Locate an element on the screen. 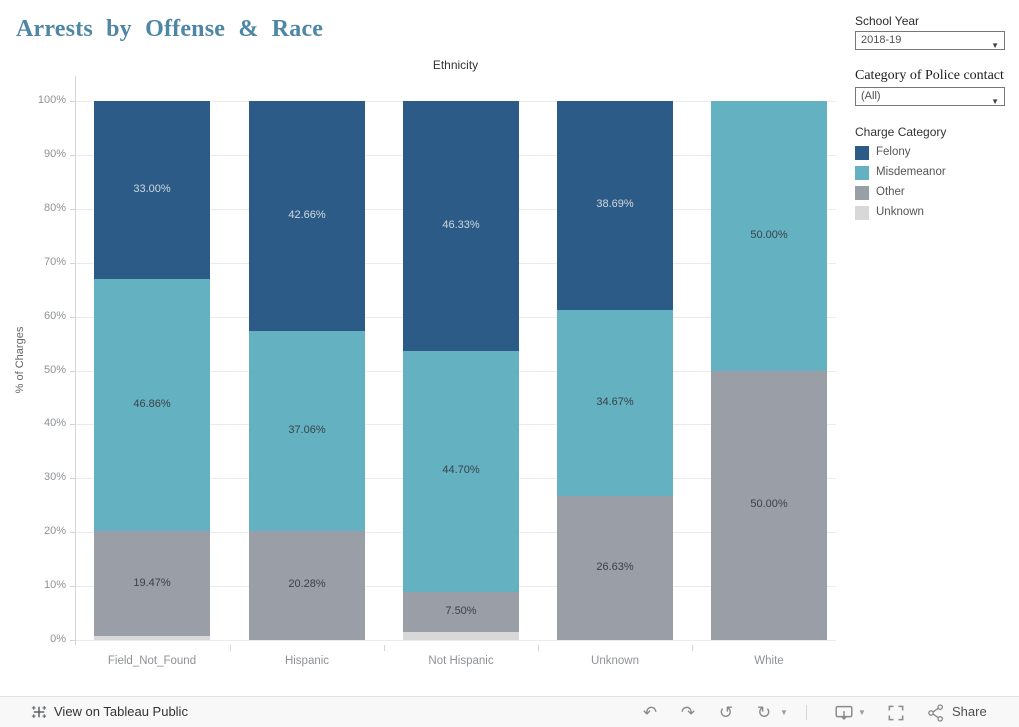  bar-segment-misdemeanor-white: 50.00% is located at coordinates (769, 236).